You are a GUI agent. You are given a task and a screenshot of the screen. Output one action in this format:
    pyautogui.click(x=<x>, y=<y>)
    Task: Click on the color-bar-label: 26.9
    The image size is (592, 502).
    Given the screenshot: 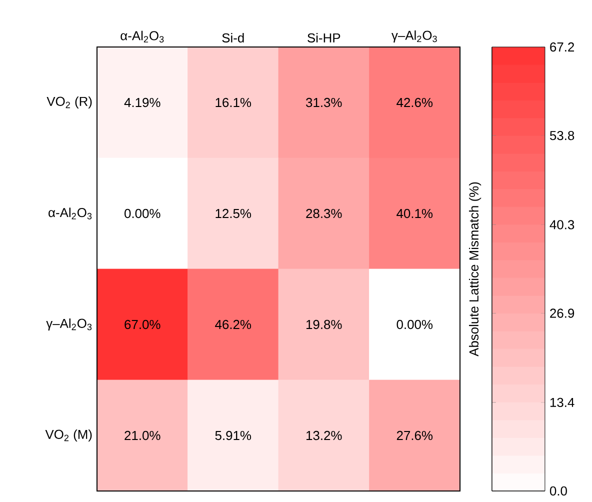 What is the action you would take?
    pyautogui.click(x=562, y=313)
    